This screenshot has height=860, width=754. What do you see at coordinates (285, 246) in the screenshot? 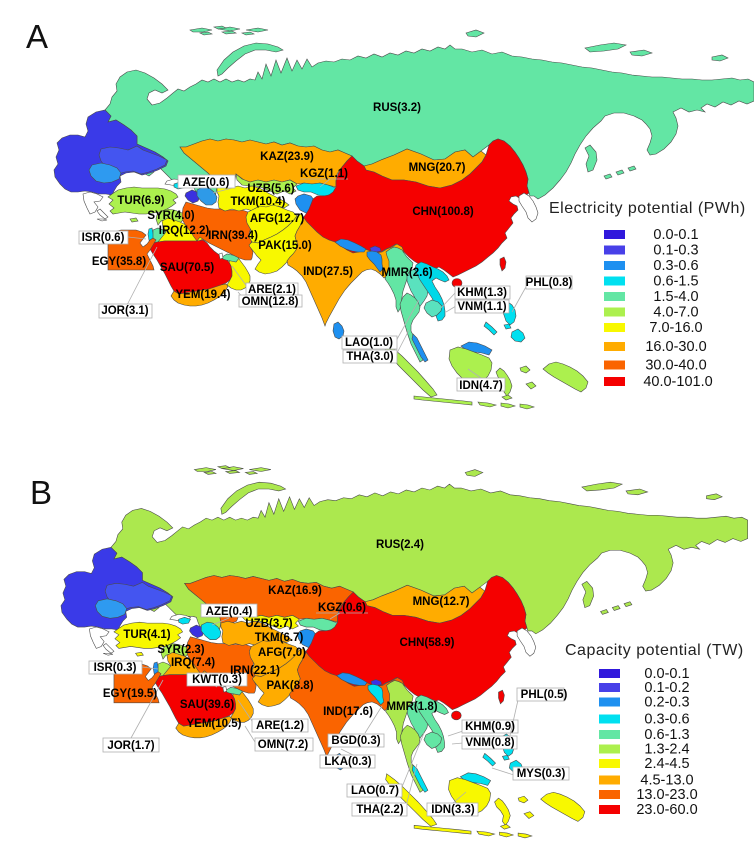
I see `svg-text: PAK(15.0)` at bounding box center [285, 246].